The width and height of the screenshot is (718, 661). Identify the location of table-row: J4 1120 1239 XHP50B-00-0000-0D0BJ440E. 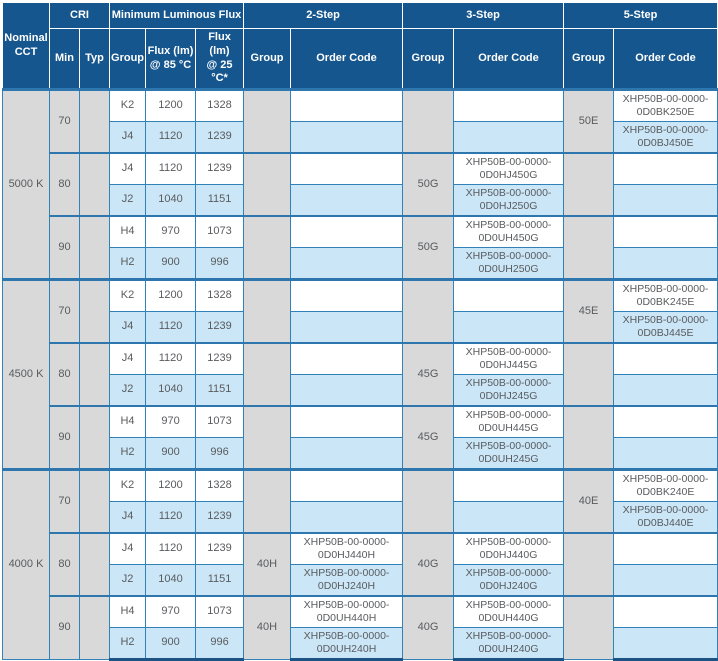
(360, 517).